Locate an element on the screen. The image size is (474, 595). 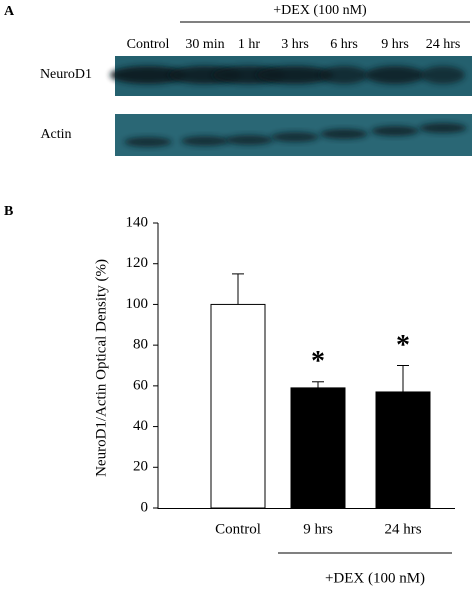
group-label: +DEX (100 nM) is located at coordinates (375, 578).